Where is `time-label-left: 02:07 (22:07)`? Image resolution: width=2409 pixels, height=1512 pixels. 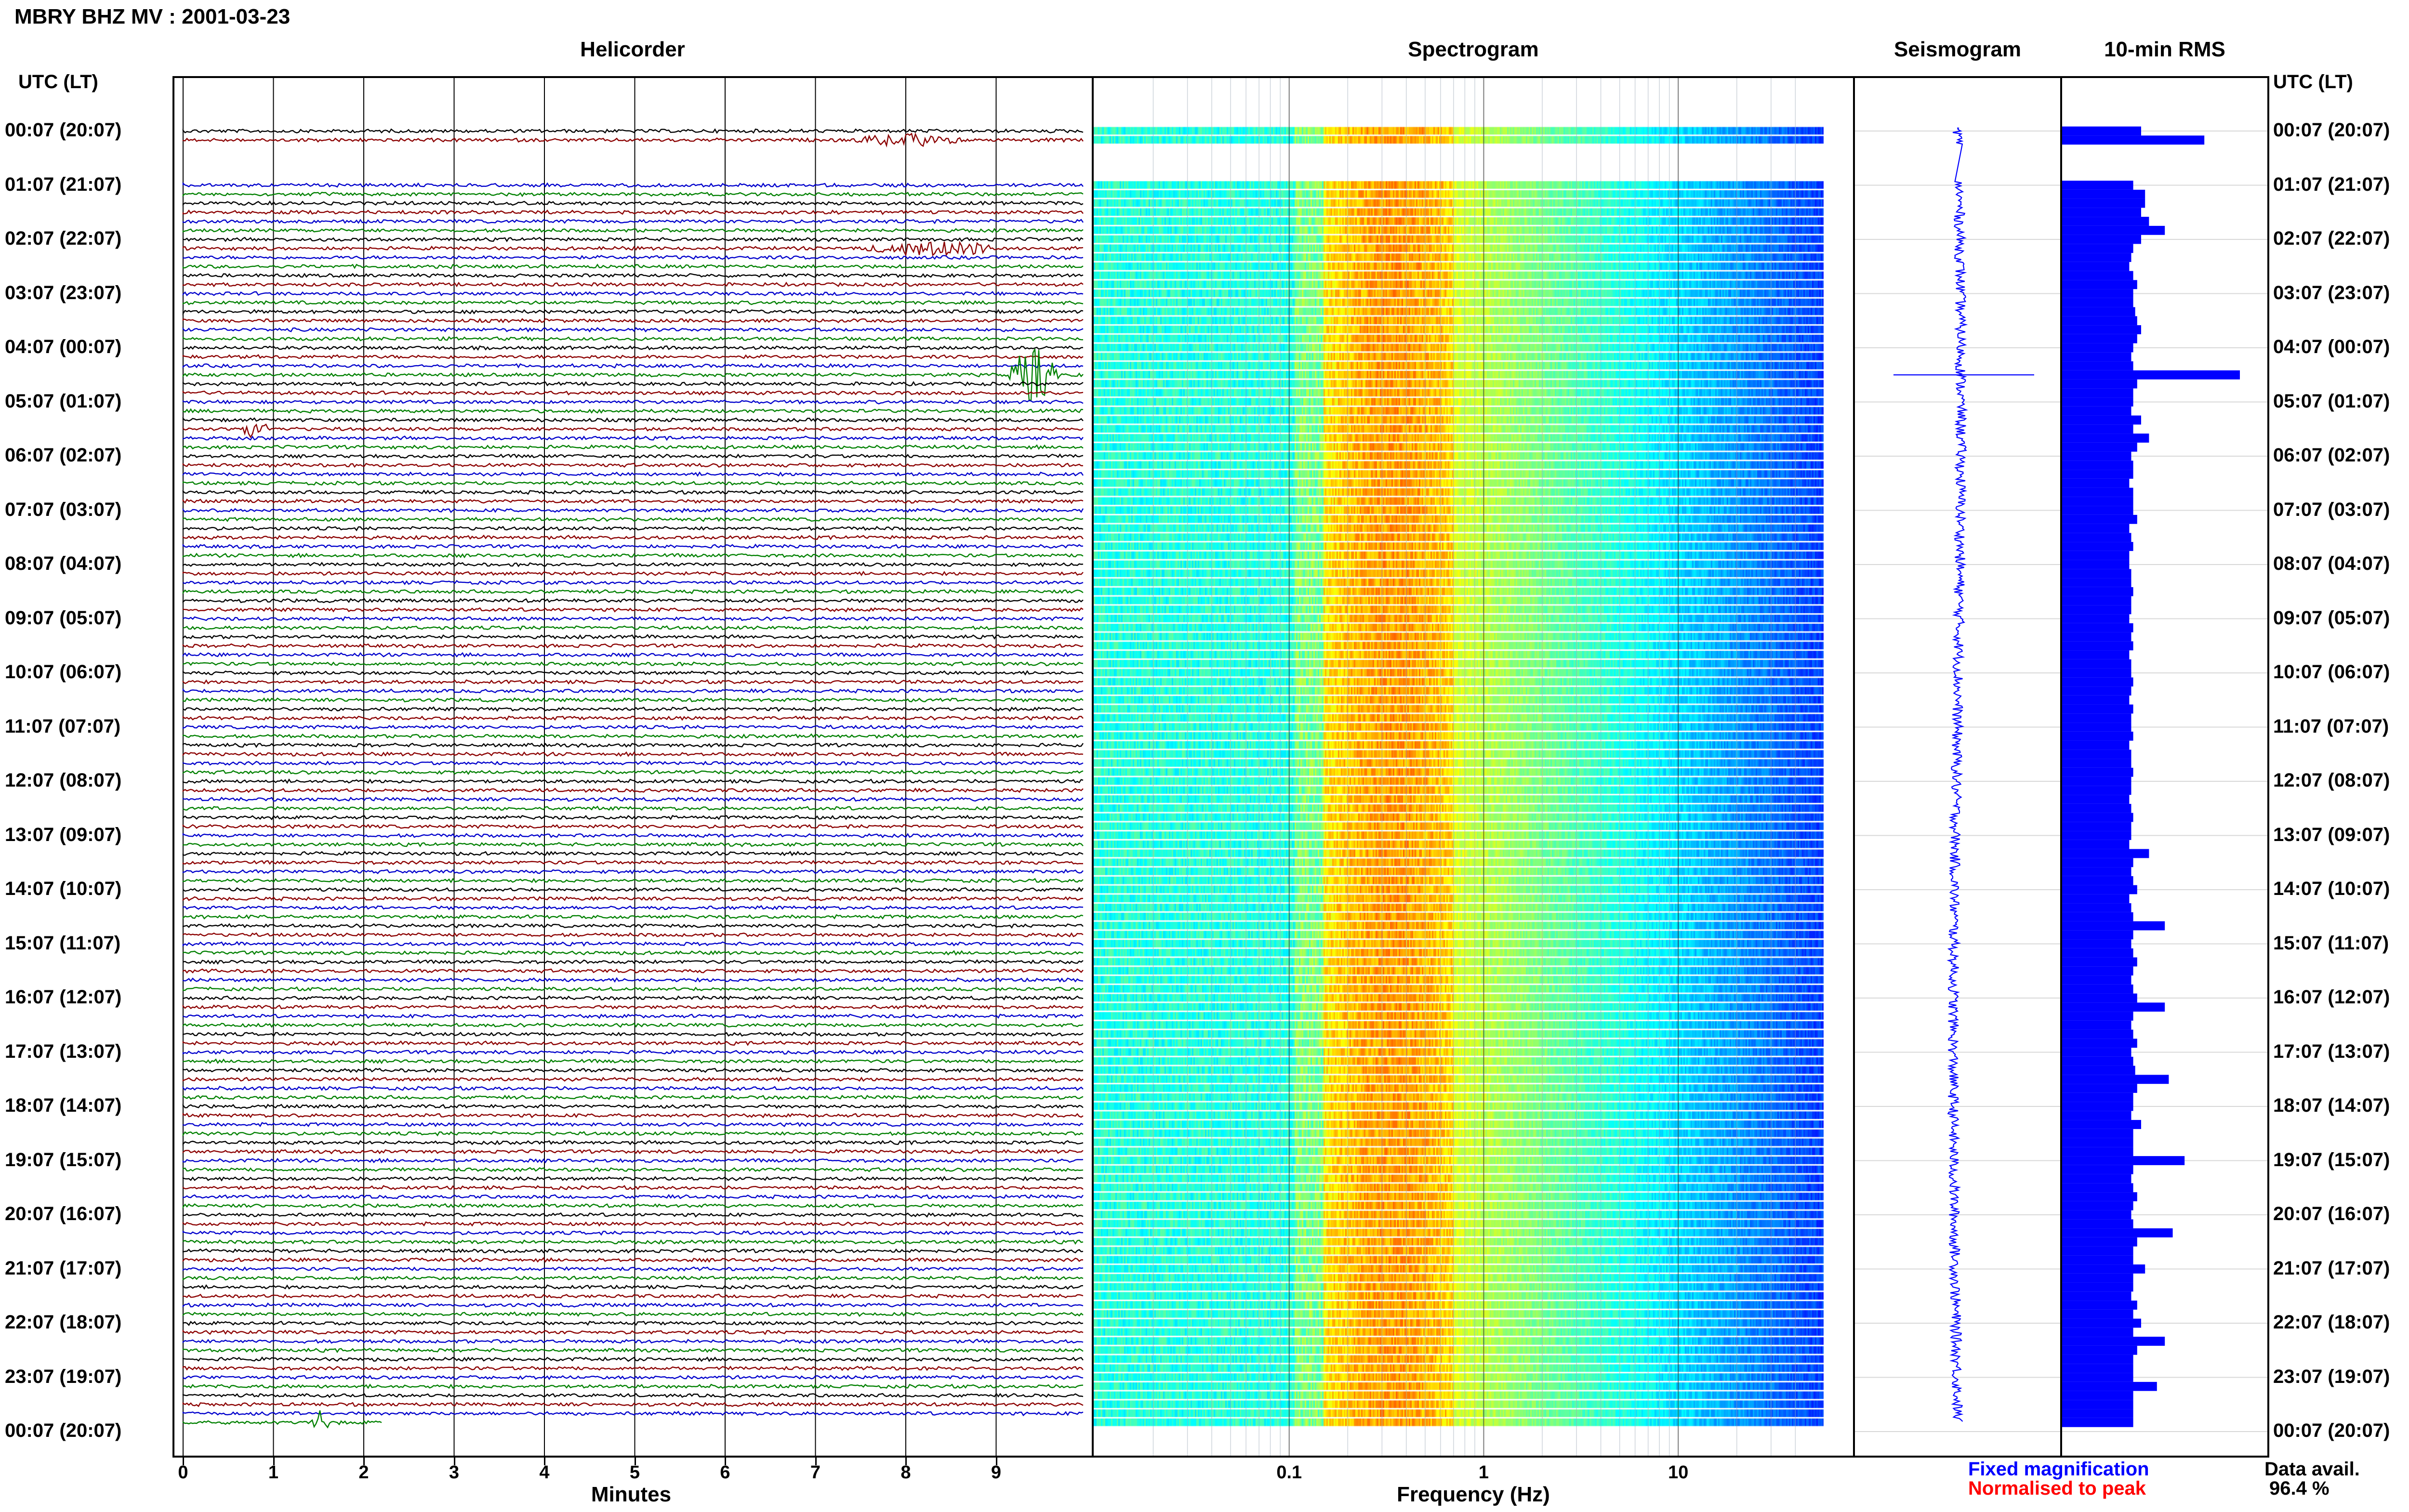 time-label-left: 02:07 (22:07) is located at coordinates (64, 238).